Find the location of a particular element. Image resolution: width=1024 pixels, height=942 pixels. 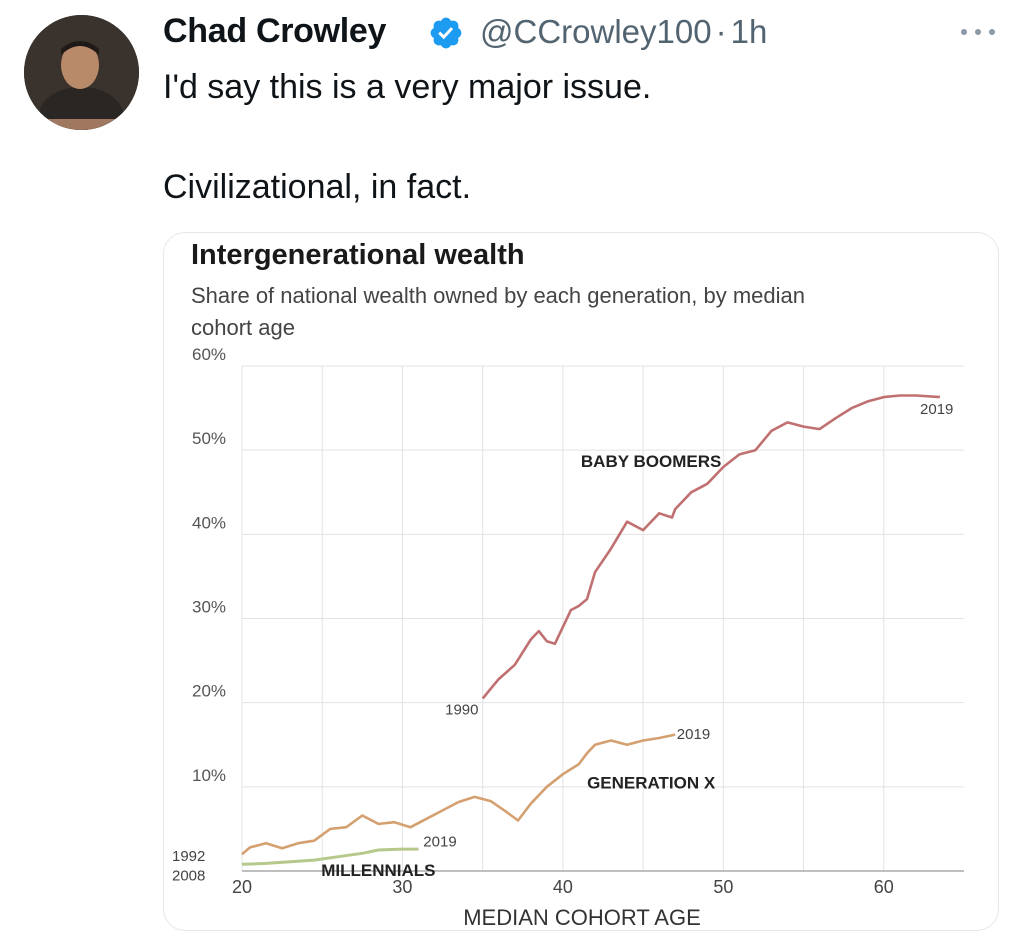

x-tick-label: 40 is located at coordinates (563, 887).